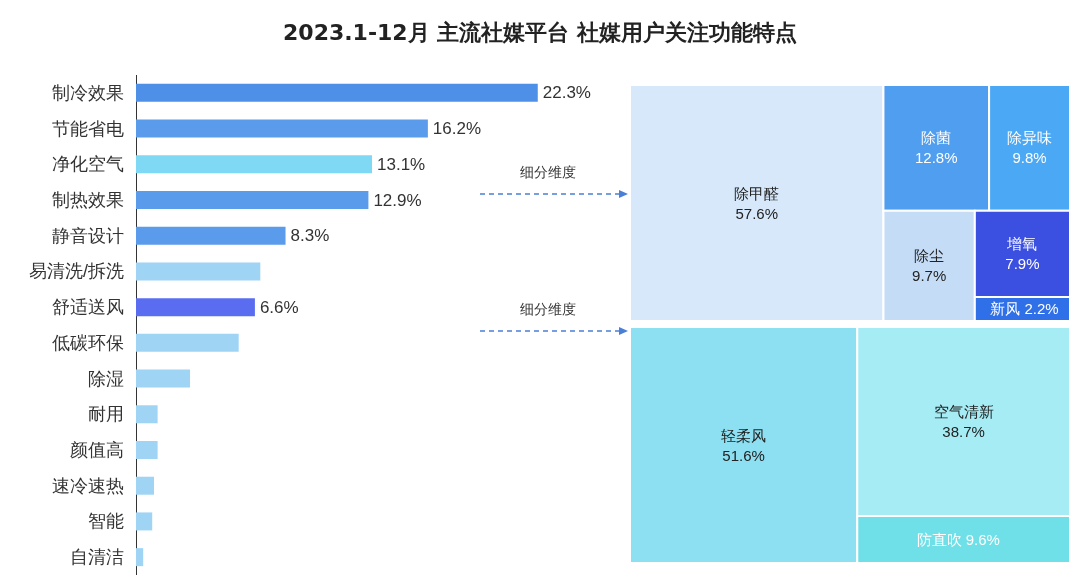 This screenshot has width=1080, height=575. Describe the element at coordinates (743, 455) in the screenshot. I see `data-label: 51.6%` at that location.